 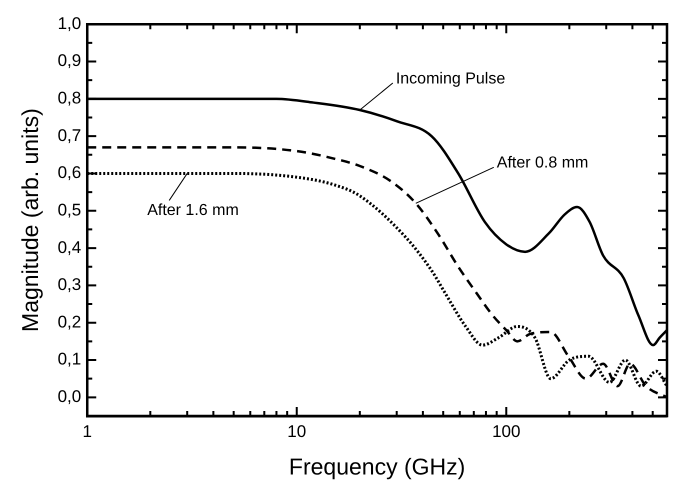 What do you see at coordinates (70, 247) in the screenshot?
I see `y-tick-label: 0,4` at bounding box center [70, 247].